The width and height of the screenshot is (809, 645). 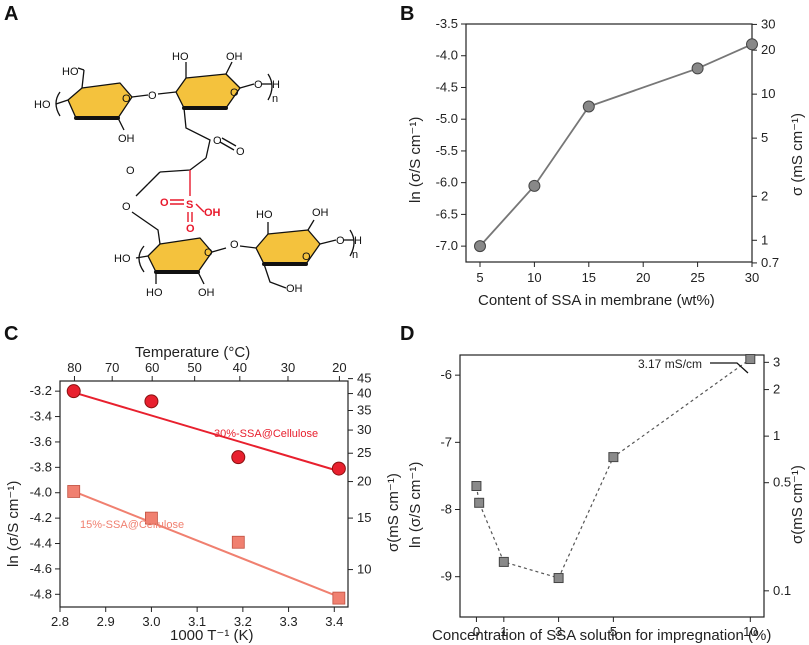 I want to click on chart-d-ylabel: ln (σ/S cm⁻¹), so click(x=415, y=505).